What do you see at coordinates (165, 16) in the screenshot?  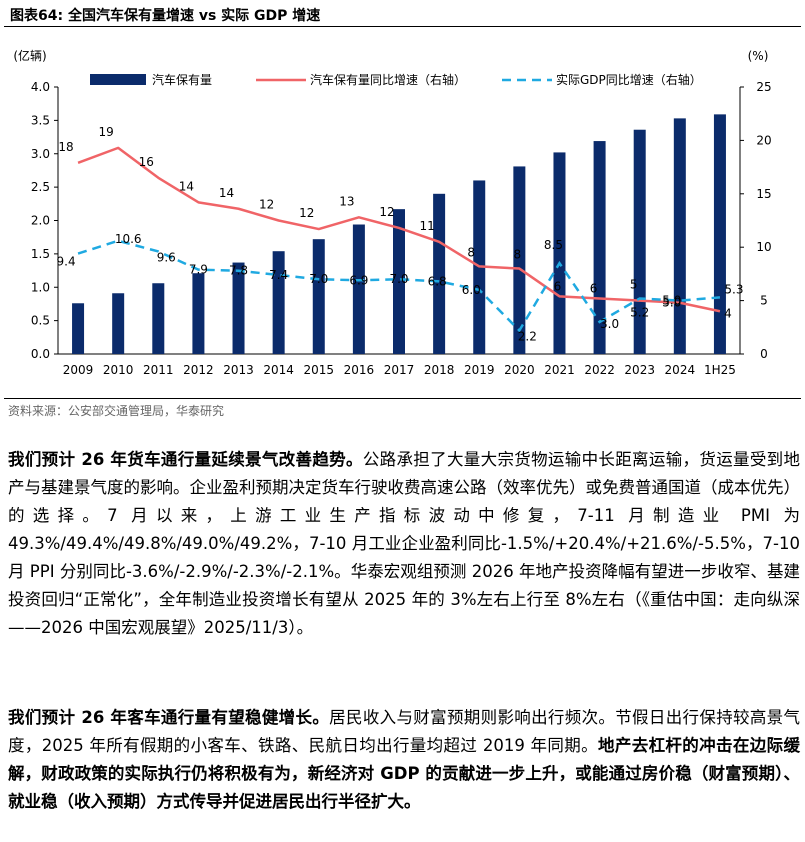 I see `figure-title: 图表64: 全国汽车保有量增速 vs 实际 GDP 增速` at bounding box center [165, 16].